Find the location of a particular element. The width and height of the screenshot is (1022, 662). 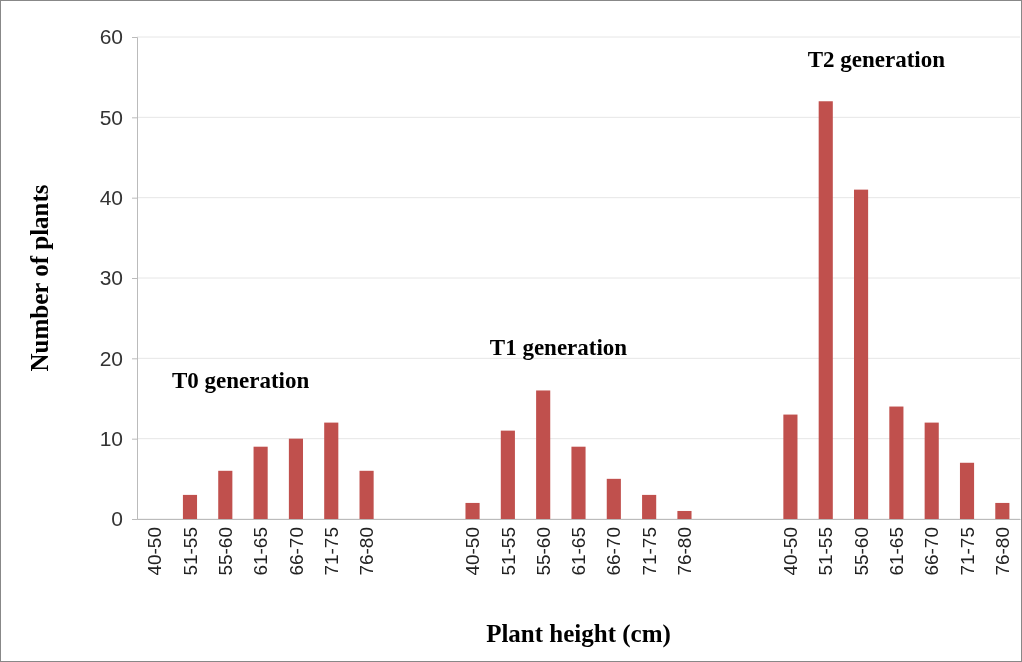

y-tick-label: 60 is located at coordinates (111, 37).